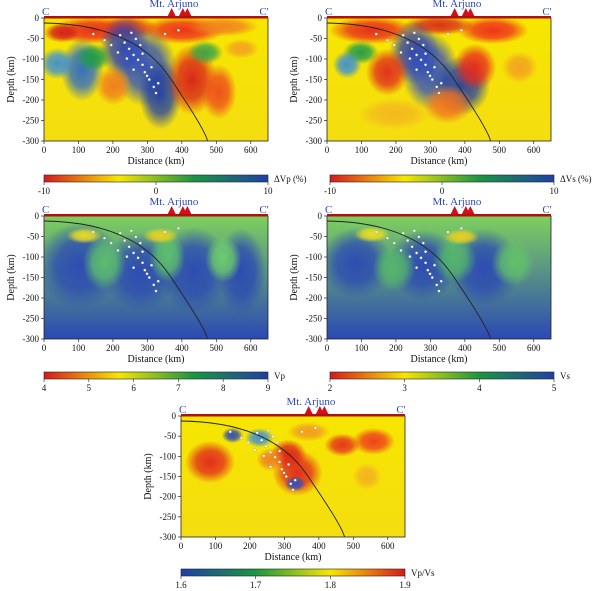  Describe the element at coordinates (279, 376) in the screenshot. I see `colorbar-label: Vp` at that location.